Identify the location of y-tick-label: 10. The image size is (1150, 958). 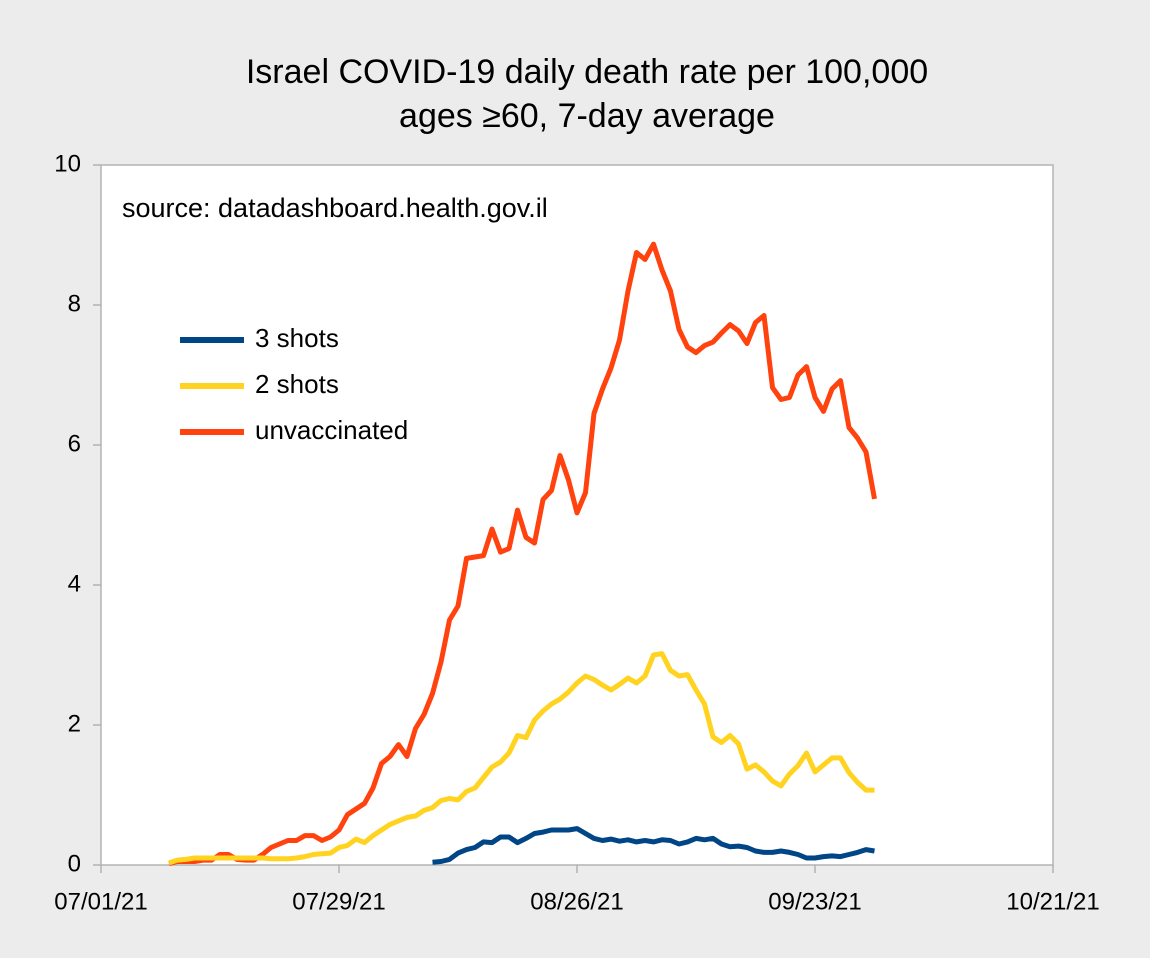
(67, 163).